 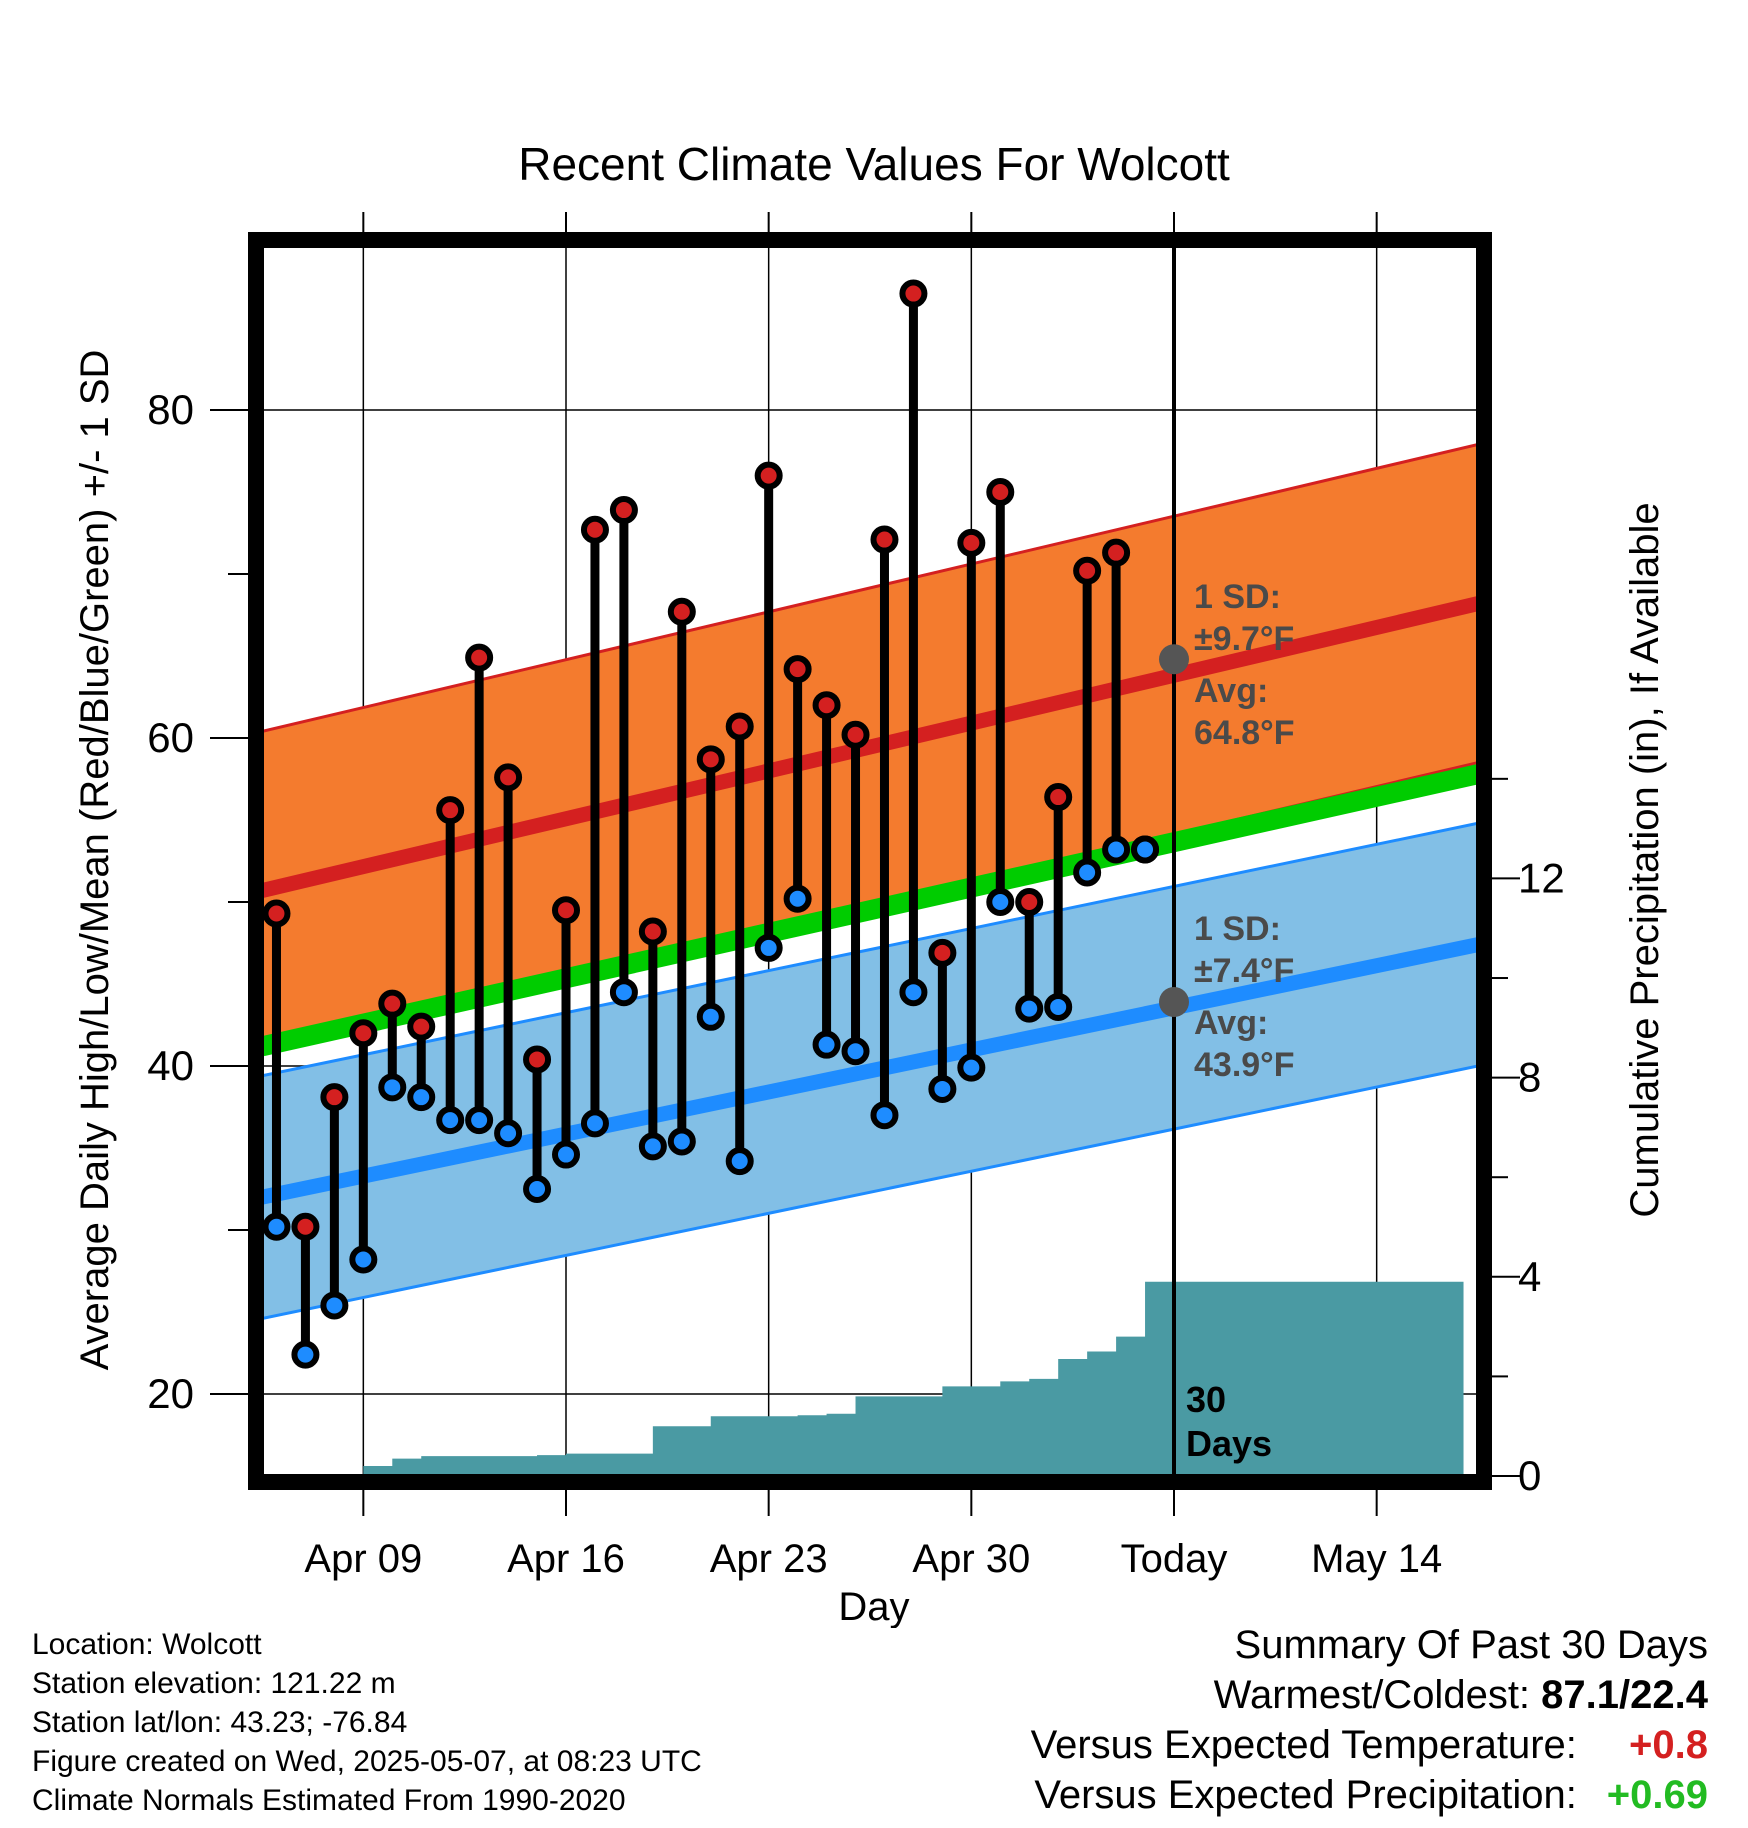 I want to click on today-low-avg-label: Avg:, so click(x=1231, y=1023).